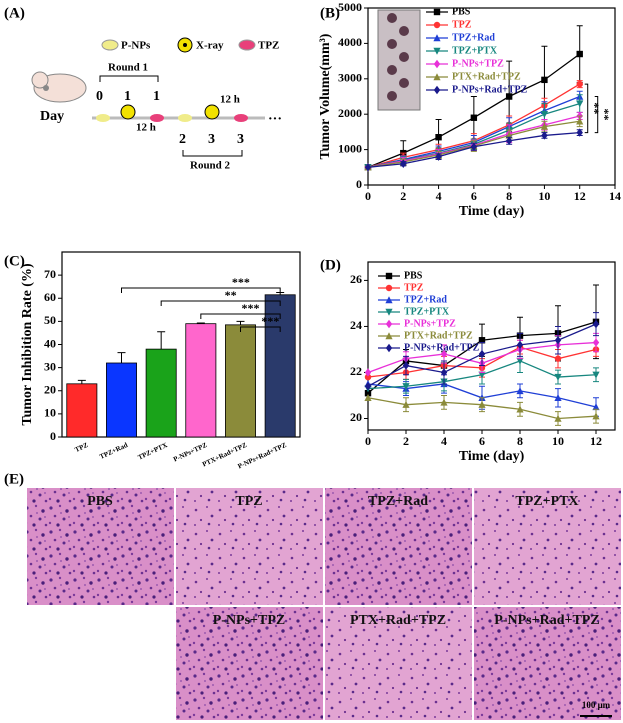 Image resolution: width=623 pixels, height=723 pixels. I want to click on y-tick-label: 20, so click(356, 417).